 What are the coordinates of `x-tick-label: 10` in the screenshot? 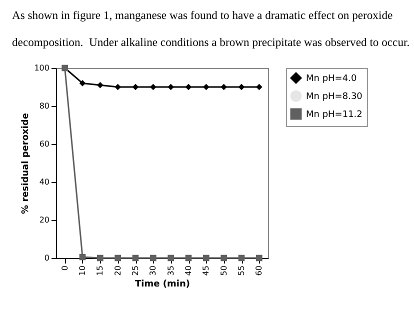 It's located at (82, 271).